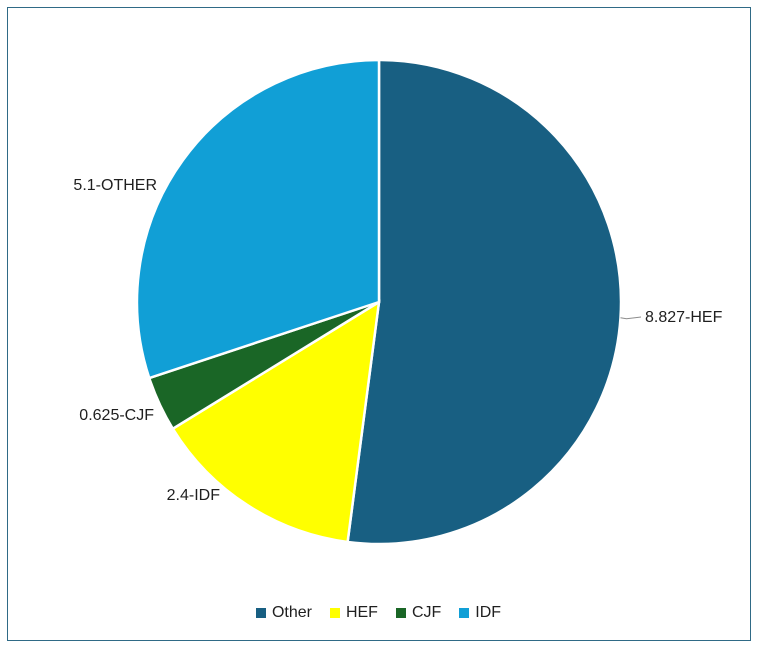  I want to click on legend-item-other: Other, so click(283, 613).